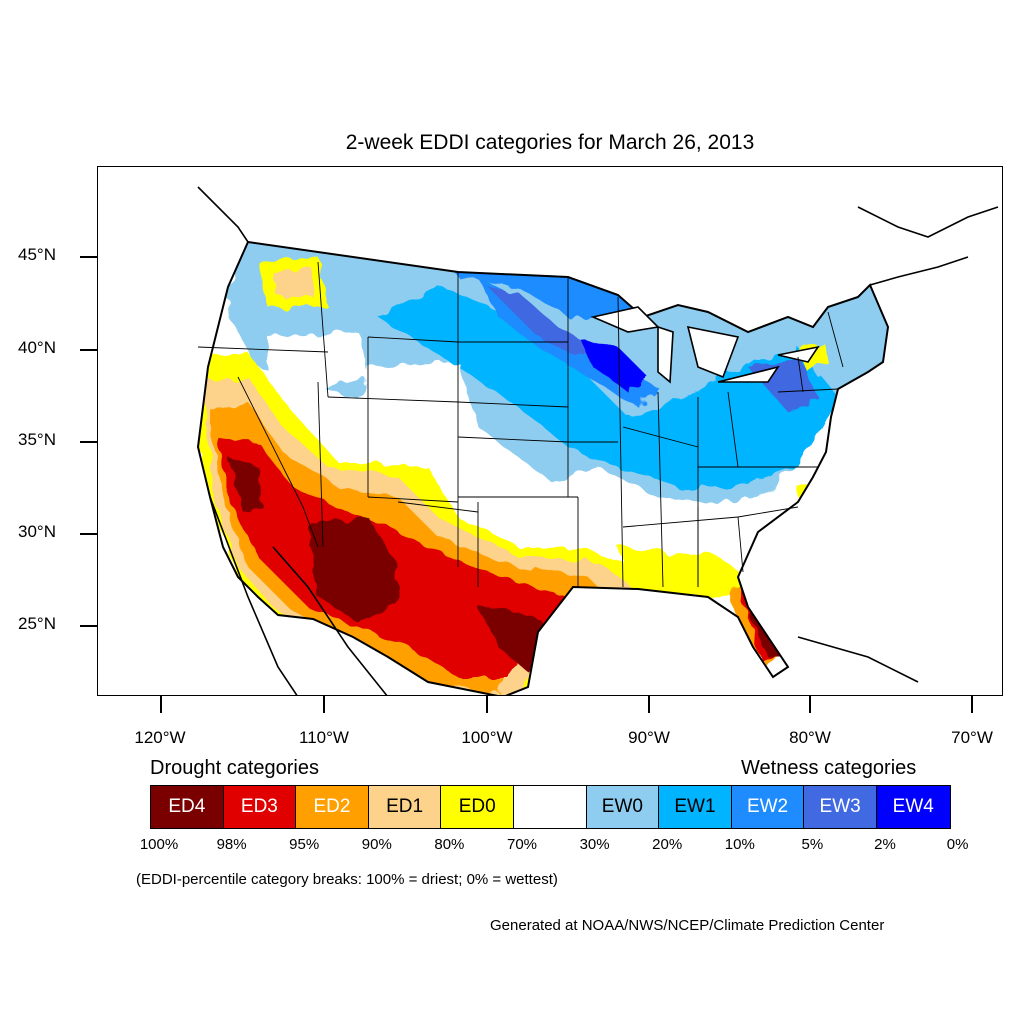  Describe the element at coordinates (159, 844) in the screenshot. I see `legend-break-label: 100%` at that location.